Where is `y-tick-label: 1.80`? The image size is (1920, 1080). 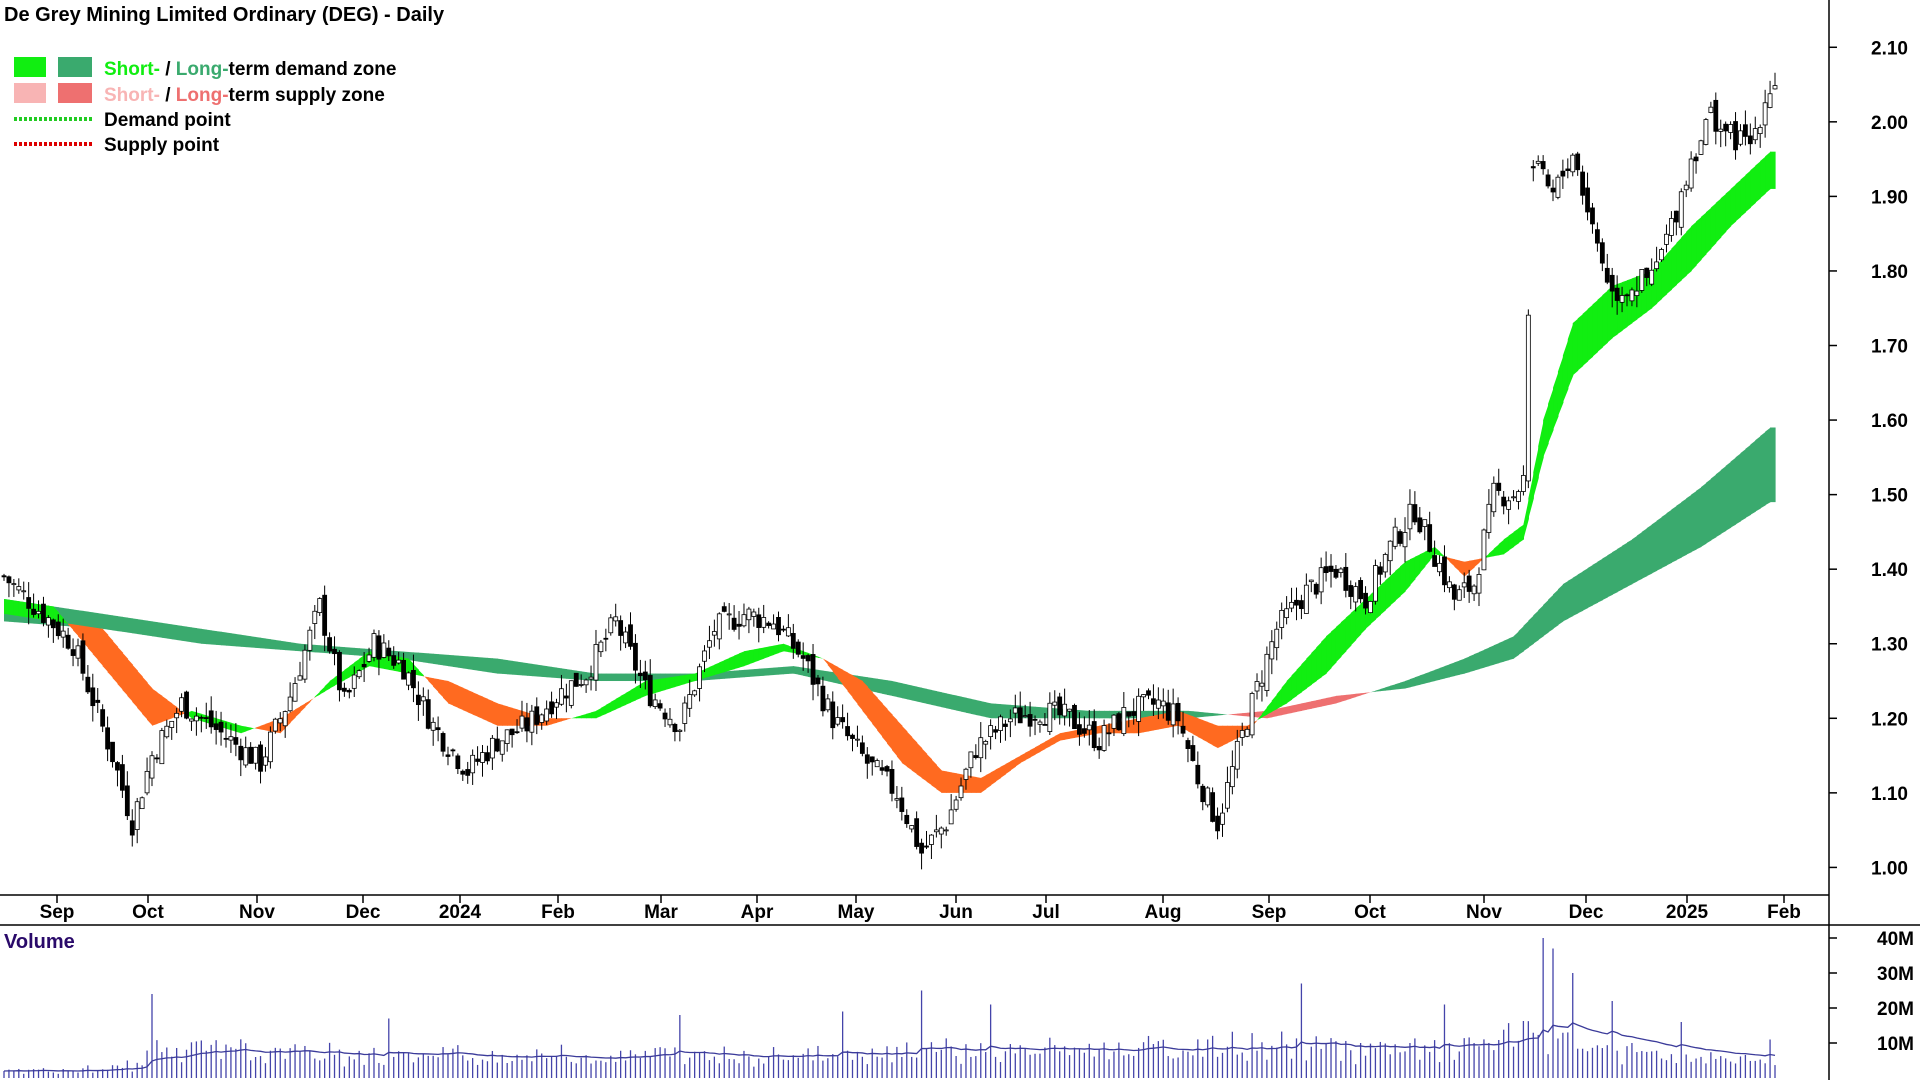 y-tick-label: 1.80 is located at coordinates (1889, 272).